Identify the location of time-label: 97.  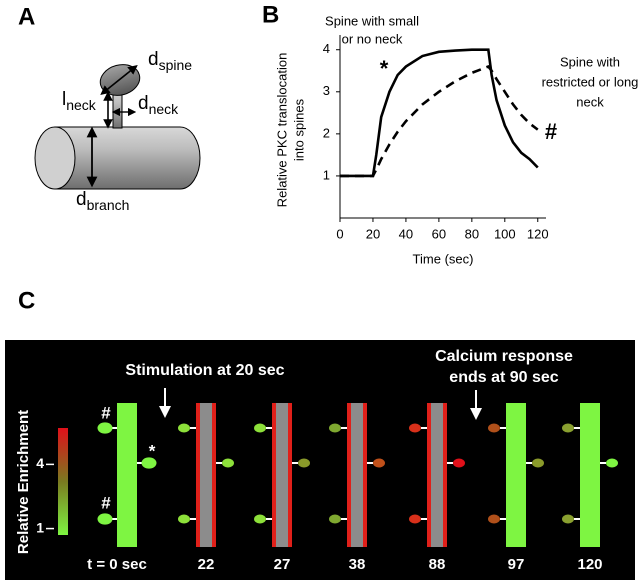
(516, 564).